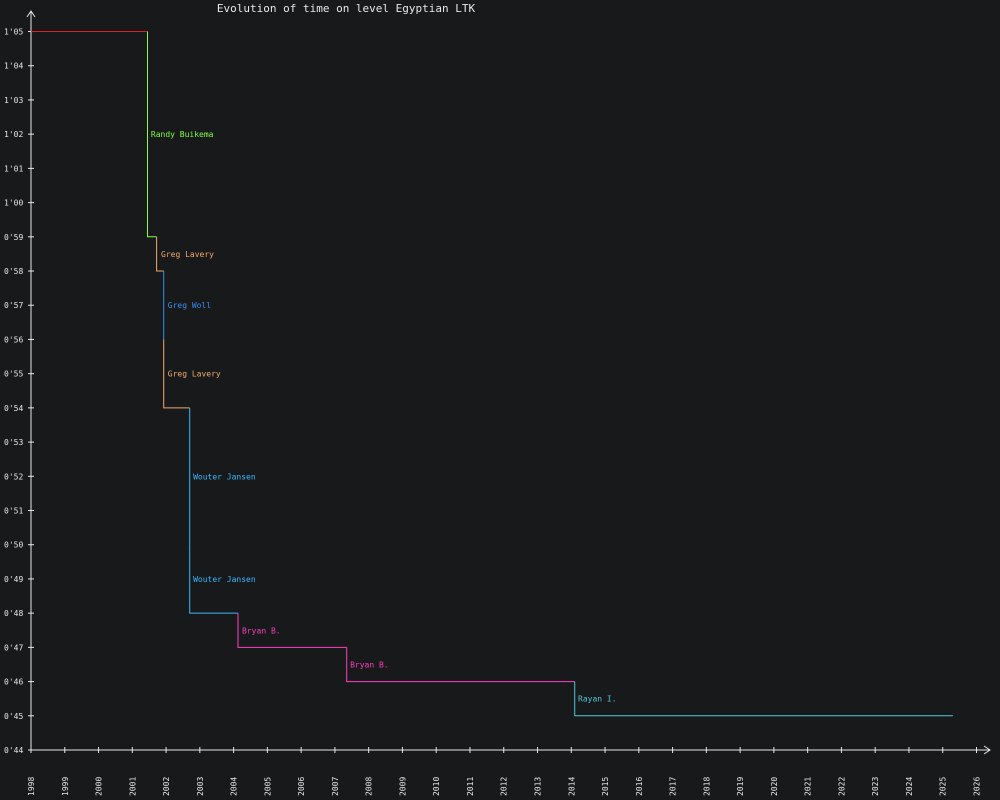  Describe the element at coordinates (13, 408) in the screenshot. I see `y-tick-label: 0'54` at that location.